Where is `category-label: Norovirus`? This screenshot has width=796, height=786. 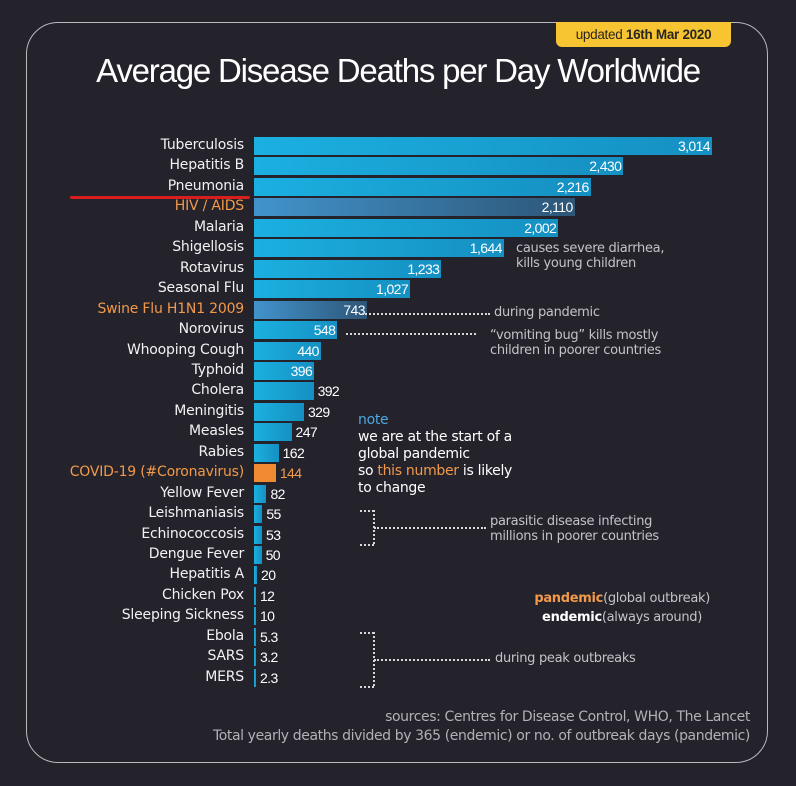
category-label: Norovirus is located at coordinates (211, 329).